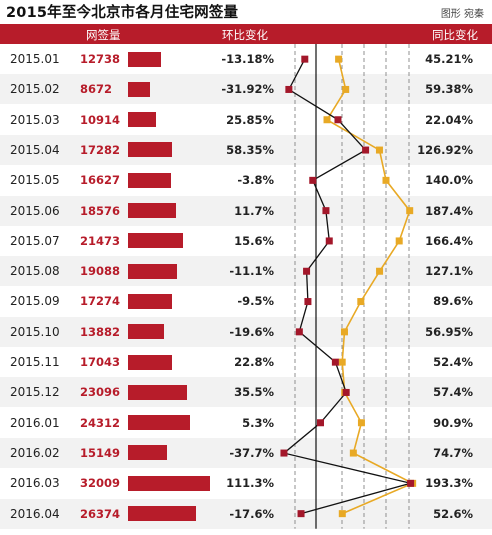 Image resolution: width=492 pixels, height=535 pixels. Describe the element at coordinates (449, 271) in the screenshot. I see `yoy-label: 127.1%` at that location.